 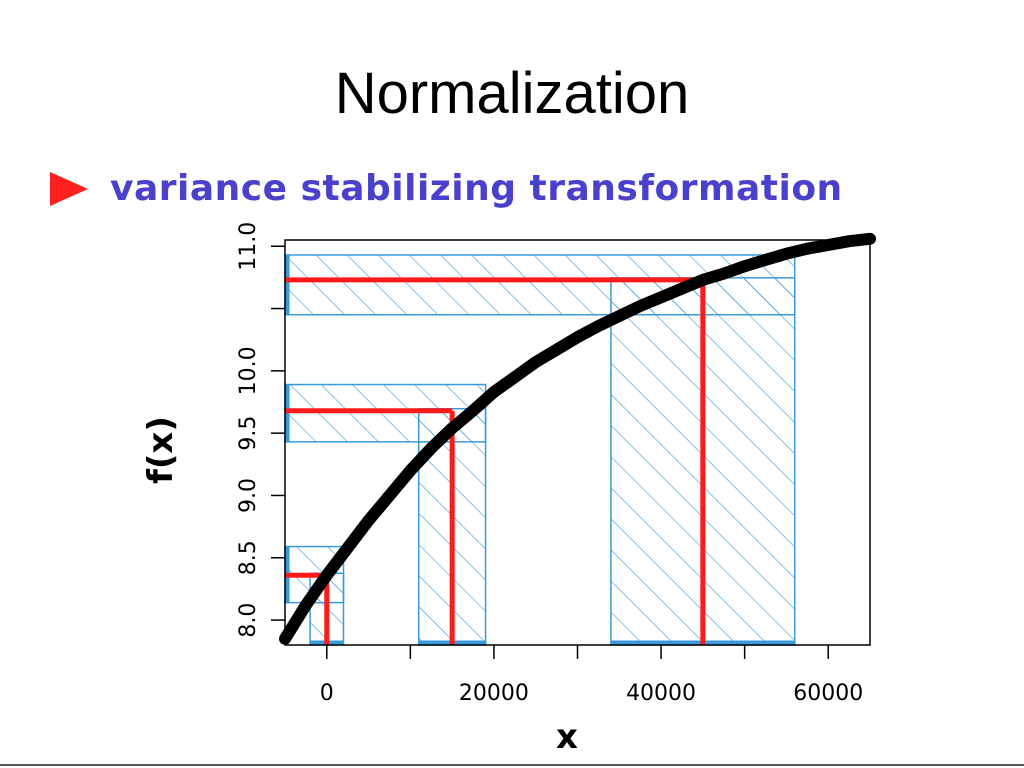 I want to click on y-tick-label-3: 9.5, so click(x=248, y=433).